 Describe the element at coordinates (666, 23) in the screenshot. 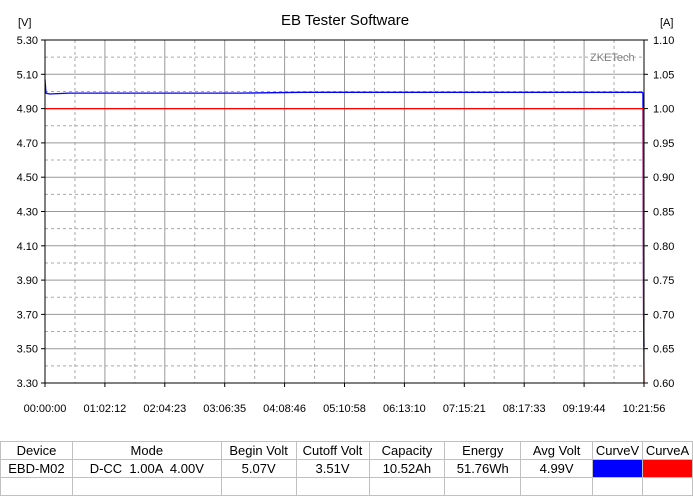

I see `right-axis-unit: [A]` at that location.